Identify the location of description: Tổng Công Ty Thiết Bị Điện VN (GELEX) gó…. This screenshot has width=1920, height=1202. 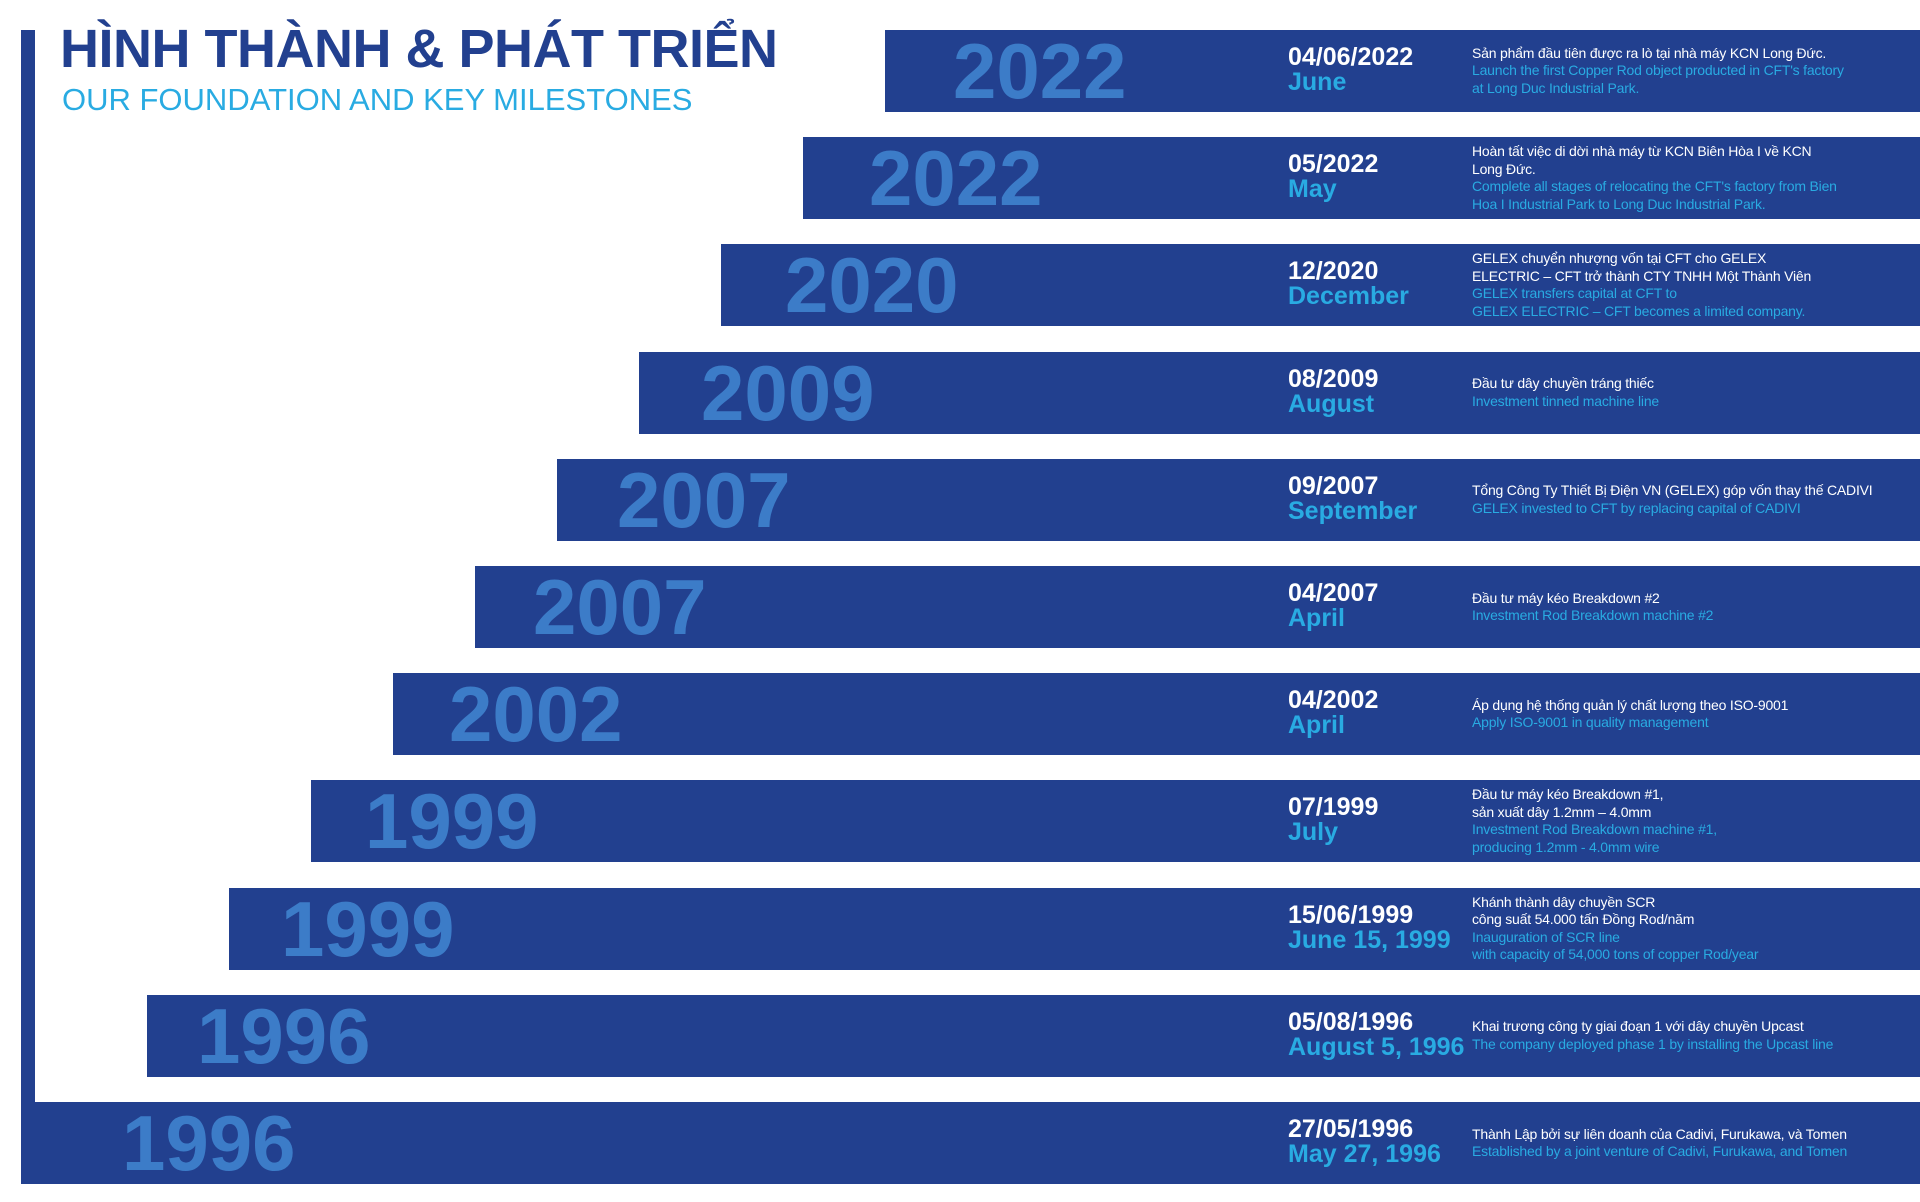
(1672, 500).